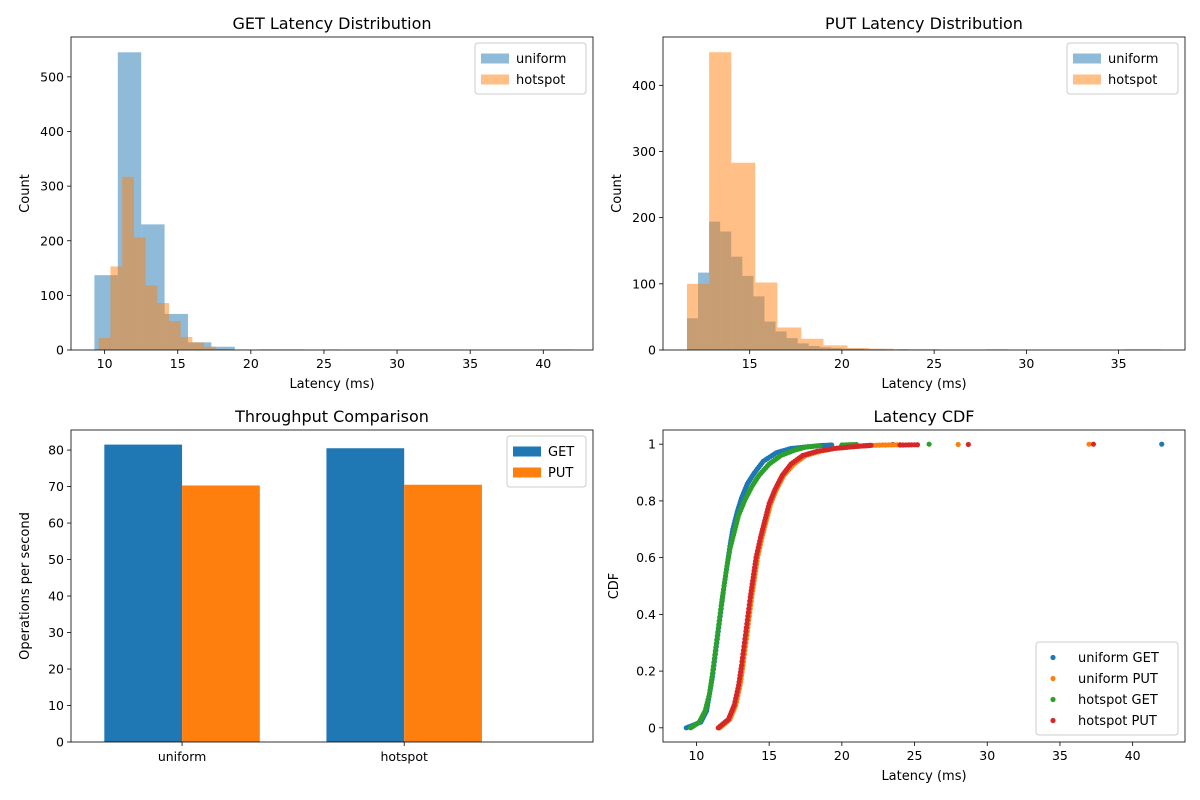 The height and width of the screenshot is (800, 1200). I want to click on x-axis-label: Latency (ms), so click(923, 776).